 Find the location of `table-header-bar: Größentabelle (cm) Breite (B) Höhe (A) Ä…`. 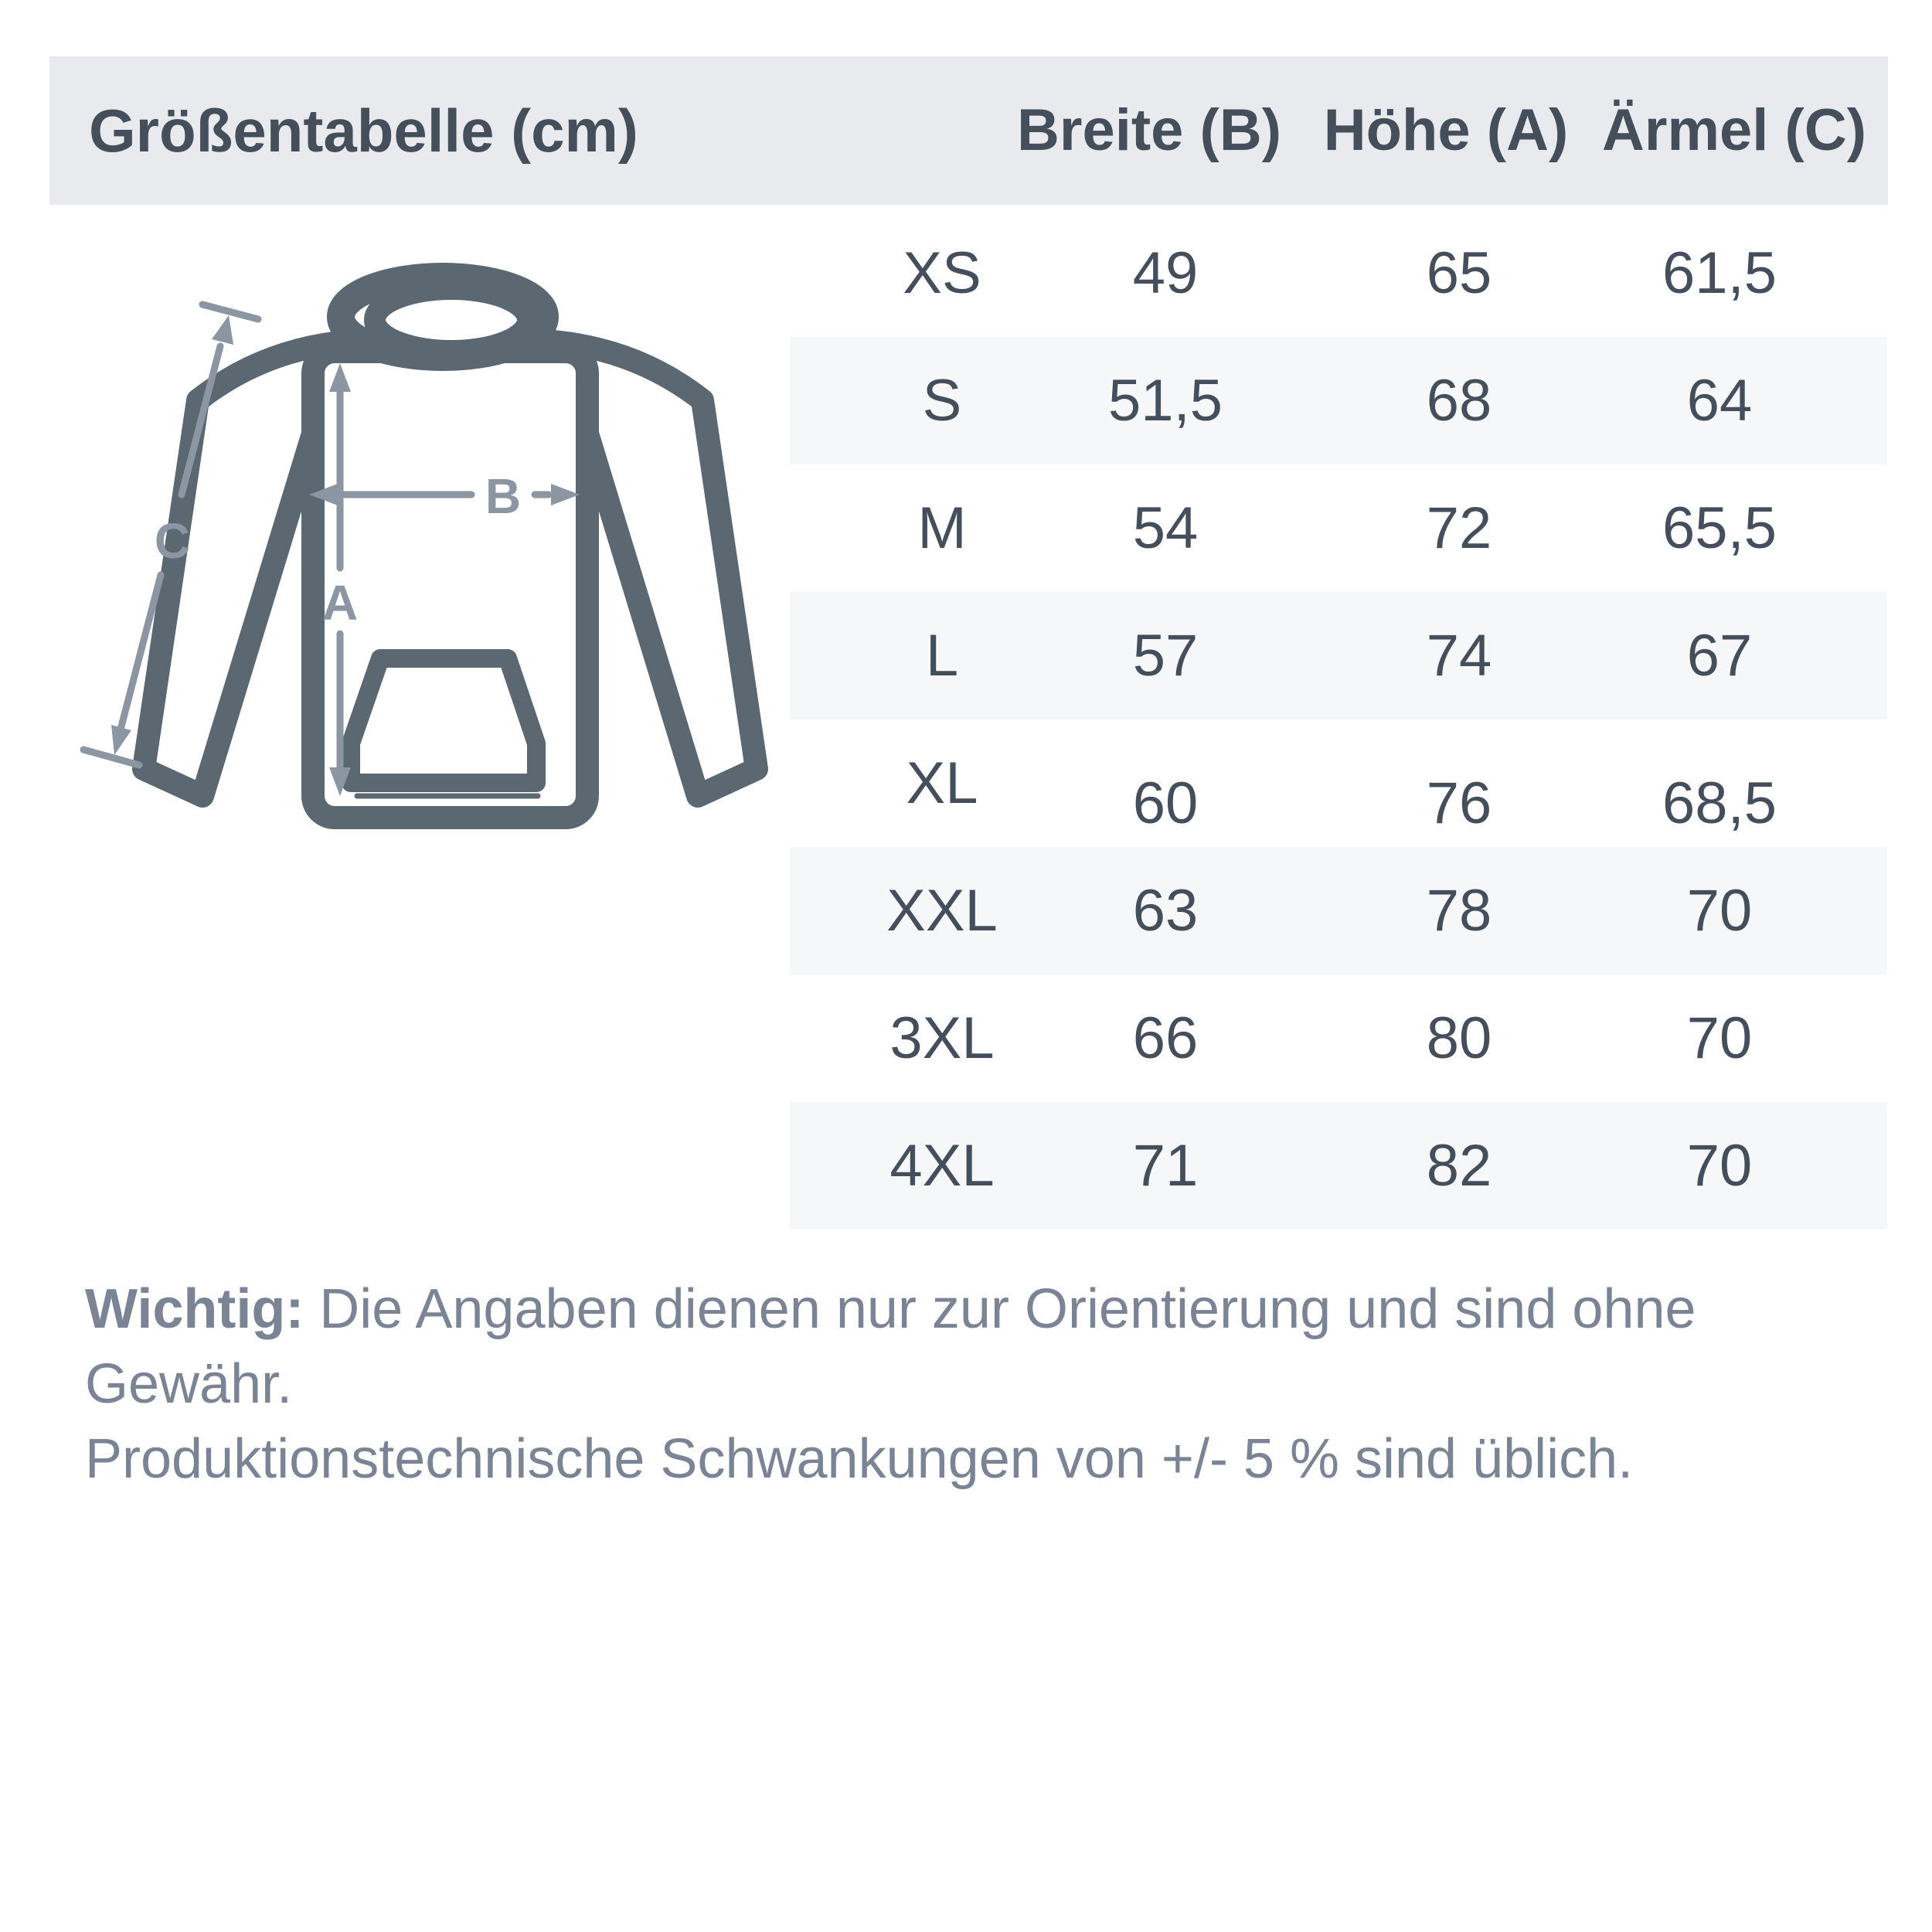

table-header-bar: Größentabelle (cm) Breite (B) Höhe (A) Ä… is located at coordinates (969, 130).